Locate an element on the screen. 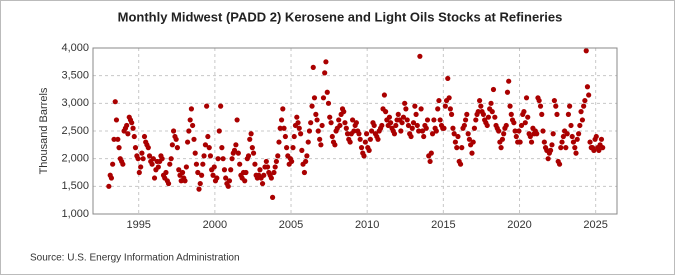 This screenshot has width=675, height=275. y-tick-label: 1,500 is located at coordinates (75, 186).